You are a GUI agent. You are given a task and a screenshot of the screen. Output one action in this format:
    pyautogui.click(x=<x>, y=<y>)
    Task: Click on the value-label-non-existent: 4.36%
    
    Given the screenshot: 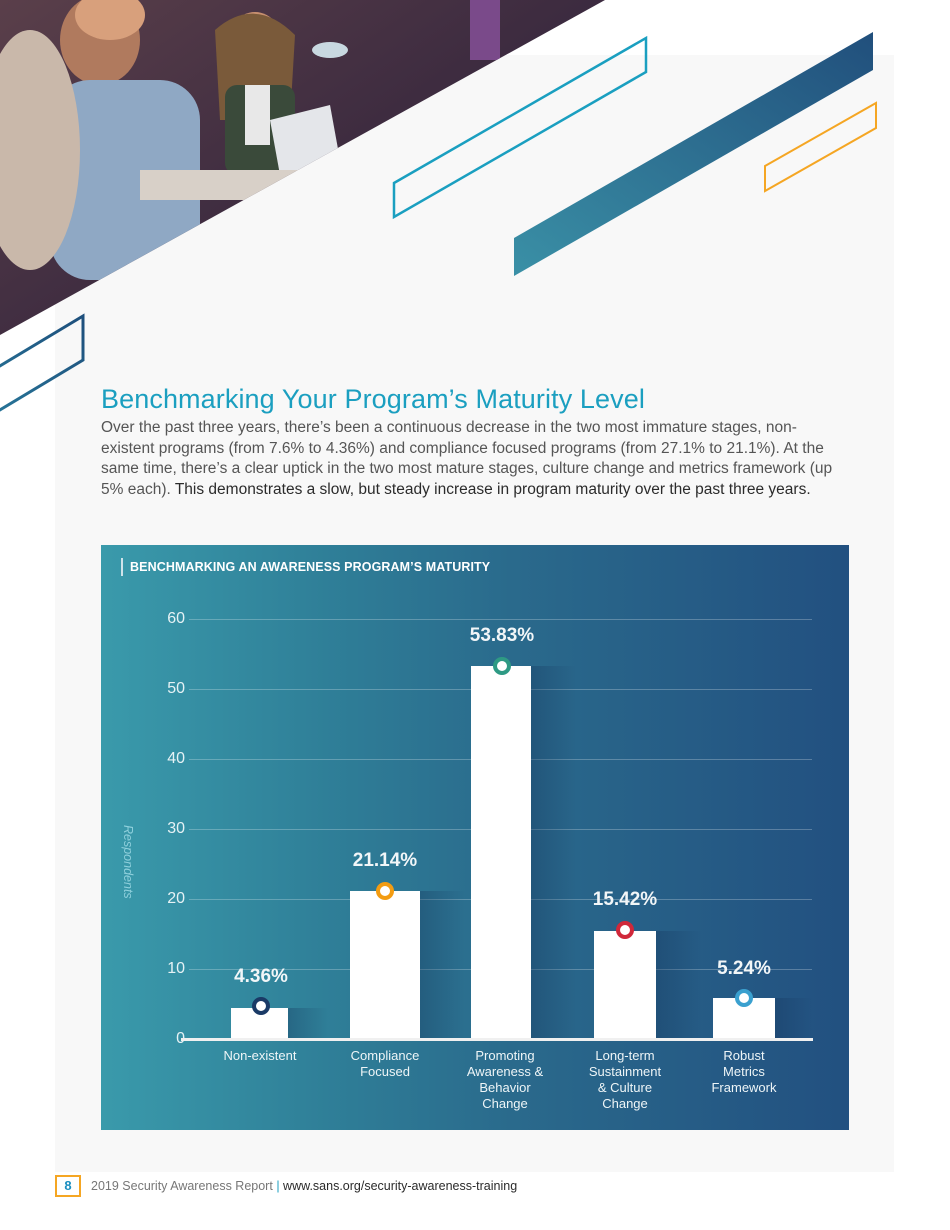 What is the action you would take?
    pyautogui.click(x=261, y=976)
    